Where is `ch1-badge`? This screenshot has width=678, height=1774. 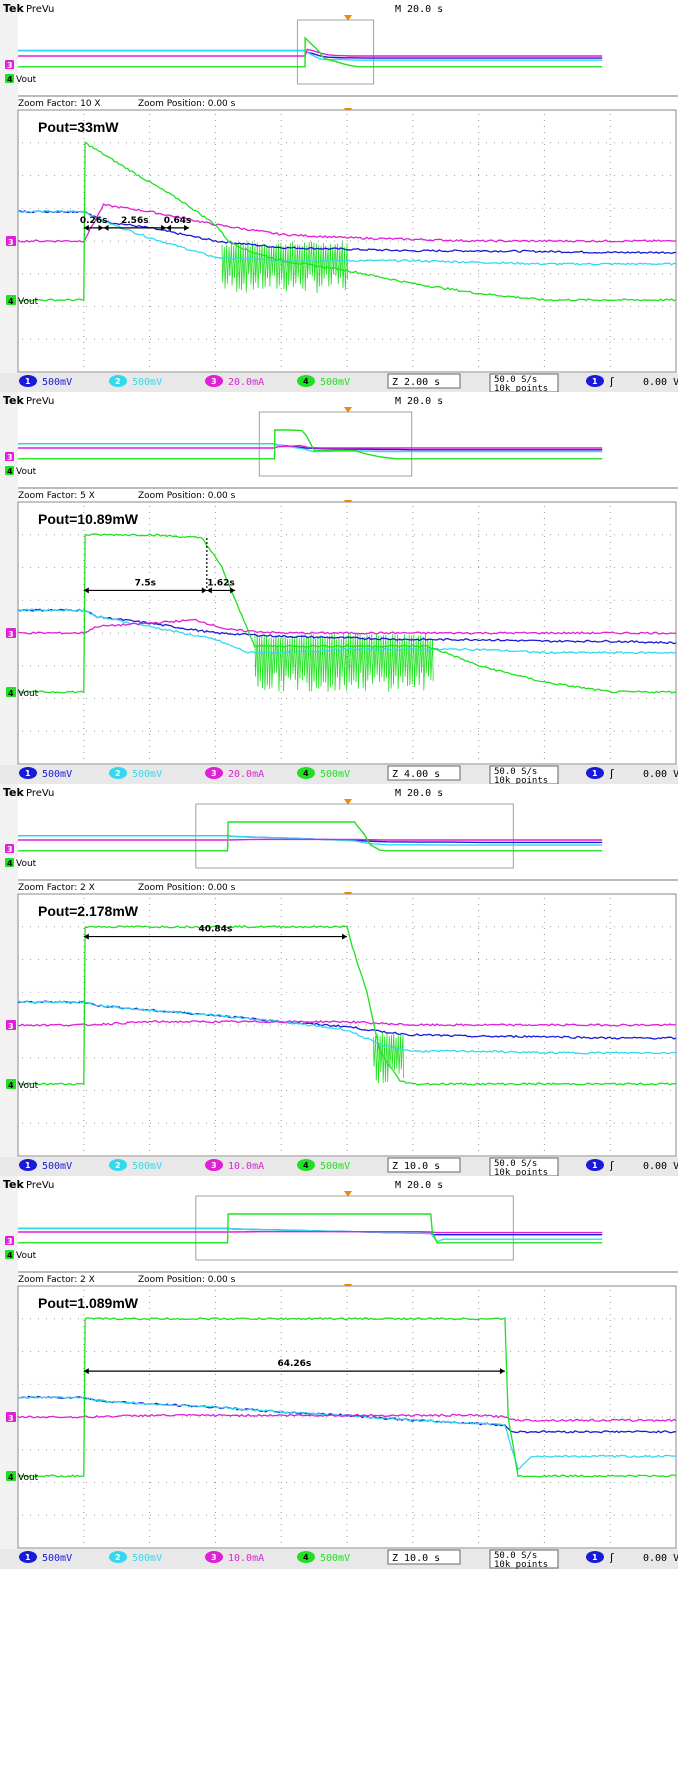
ch1-badge is located at coordinates (28, 1557).